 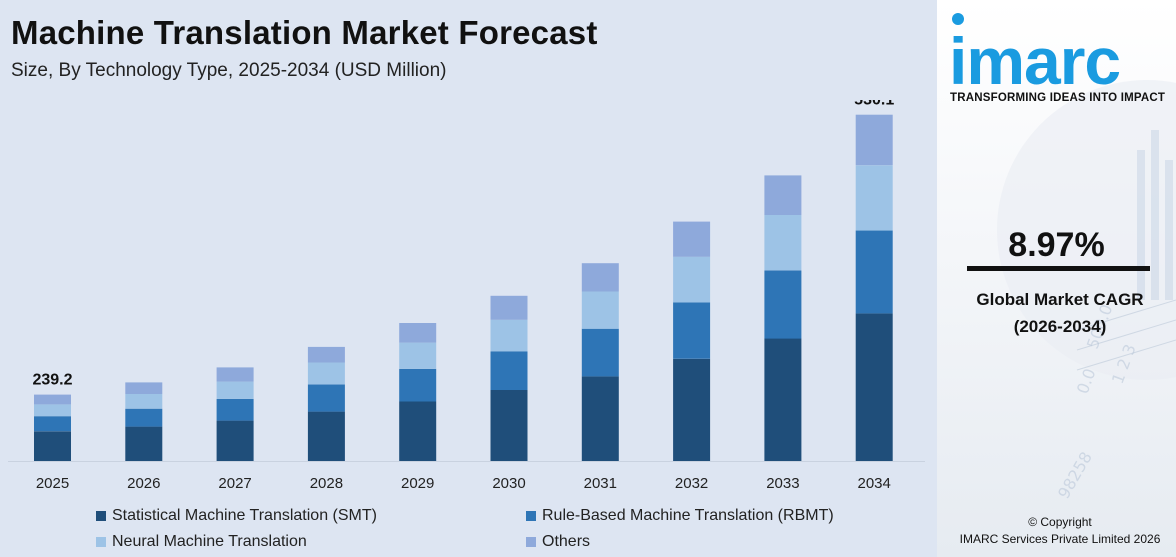 What do you see at coordinates (600, 352) in the screenshot?
I see `bar-rbmt-2031` at bounding box center [600, 352].